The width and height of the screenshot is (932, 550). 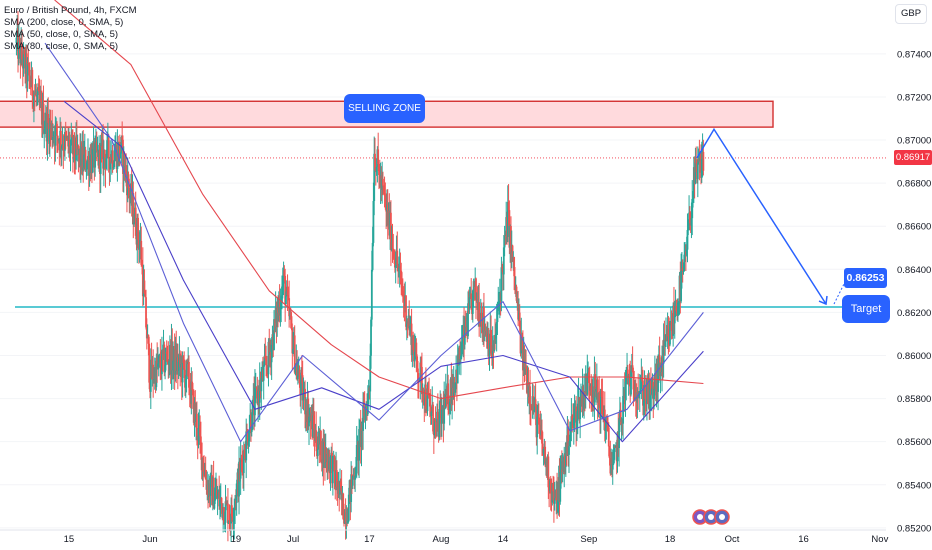 I want to click on target-price-label: 0.86253, so click(x=865, y=278).